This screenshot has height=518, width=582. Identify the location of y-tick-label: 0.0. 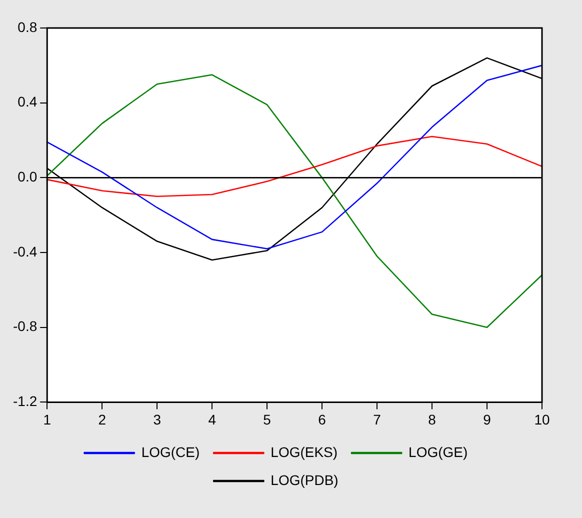
(28, 176).